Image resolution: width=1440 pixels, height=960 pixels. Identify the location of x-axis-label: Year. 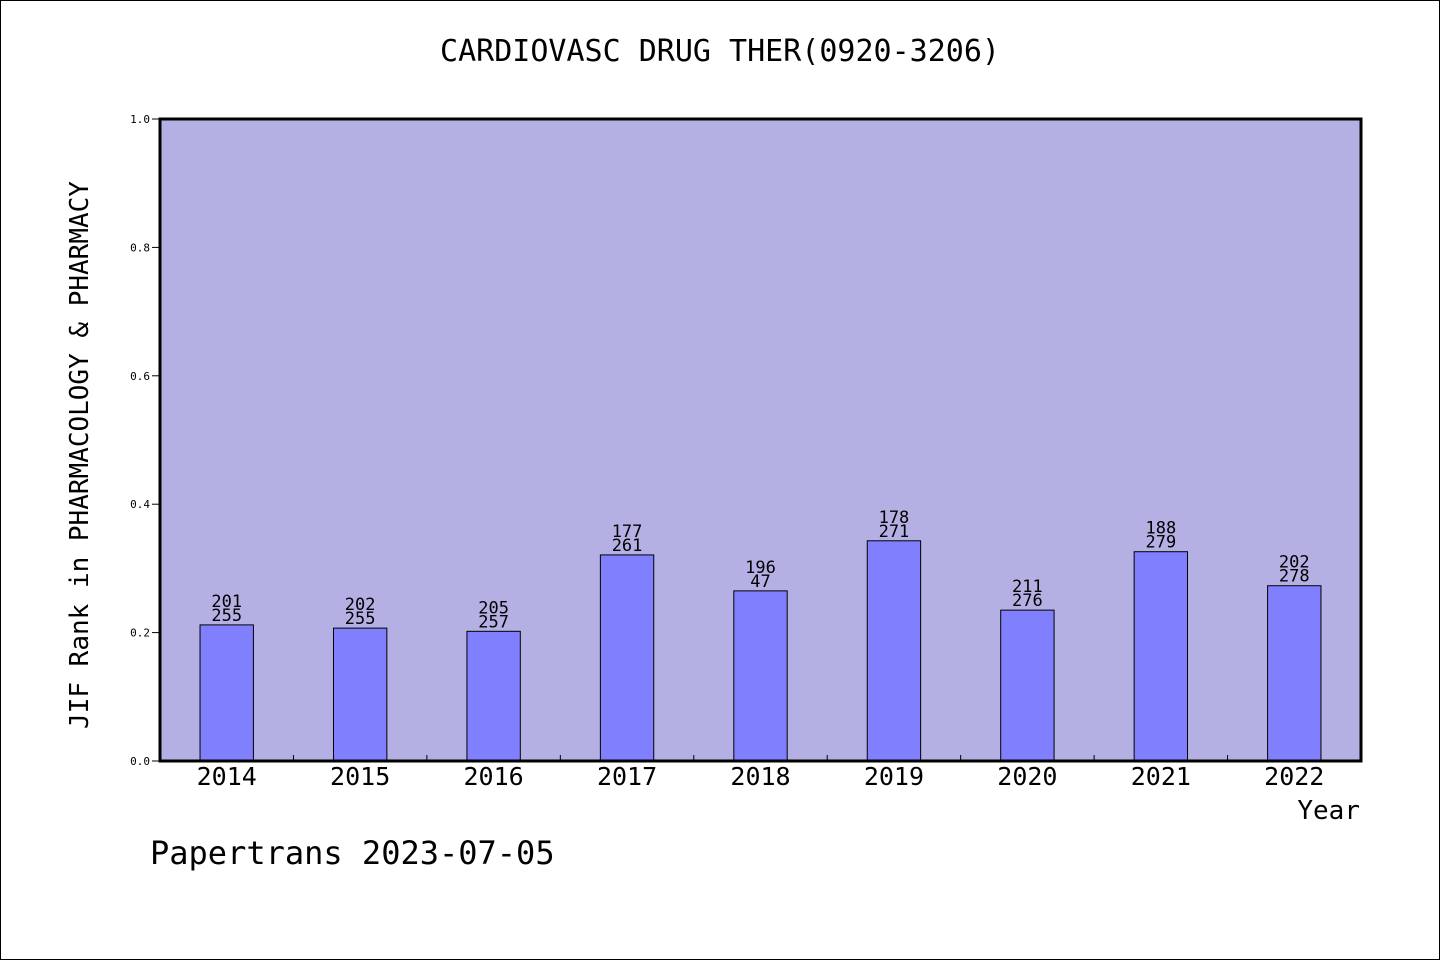
(1328, 811).